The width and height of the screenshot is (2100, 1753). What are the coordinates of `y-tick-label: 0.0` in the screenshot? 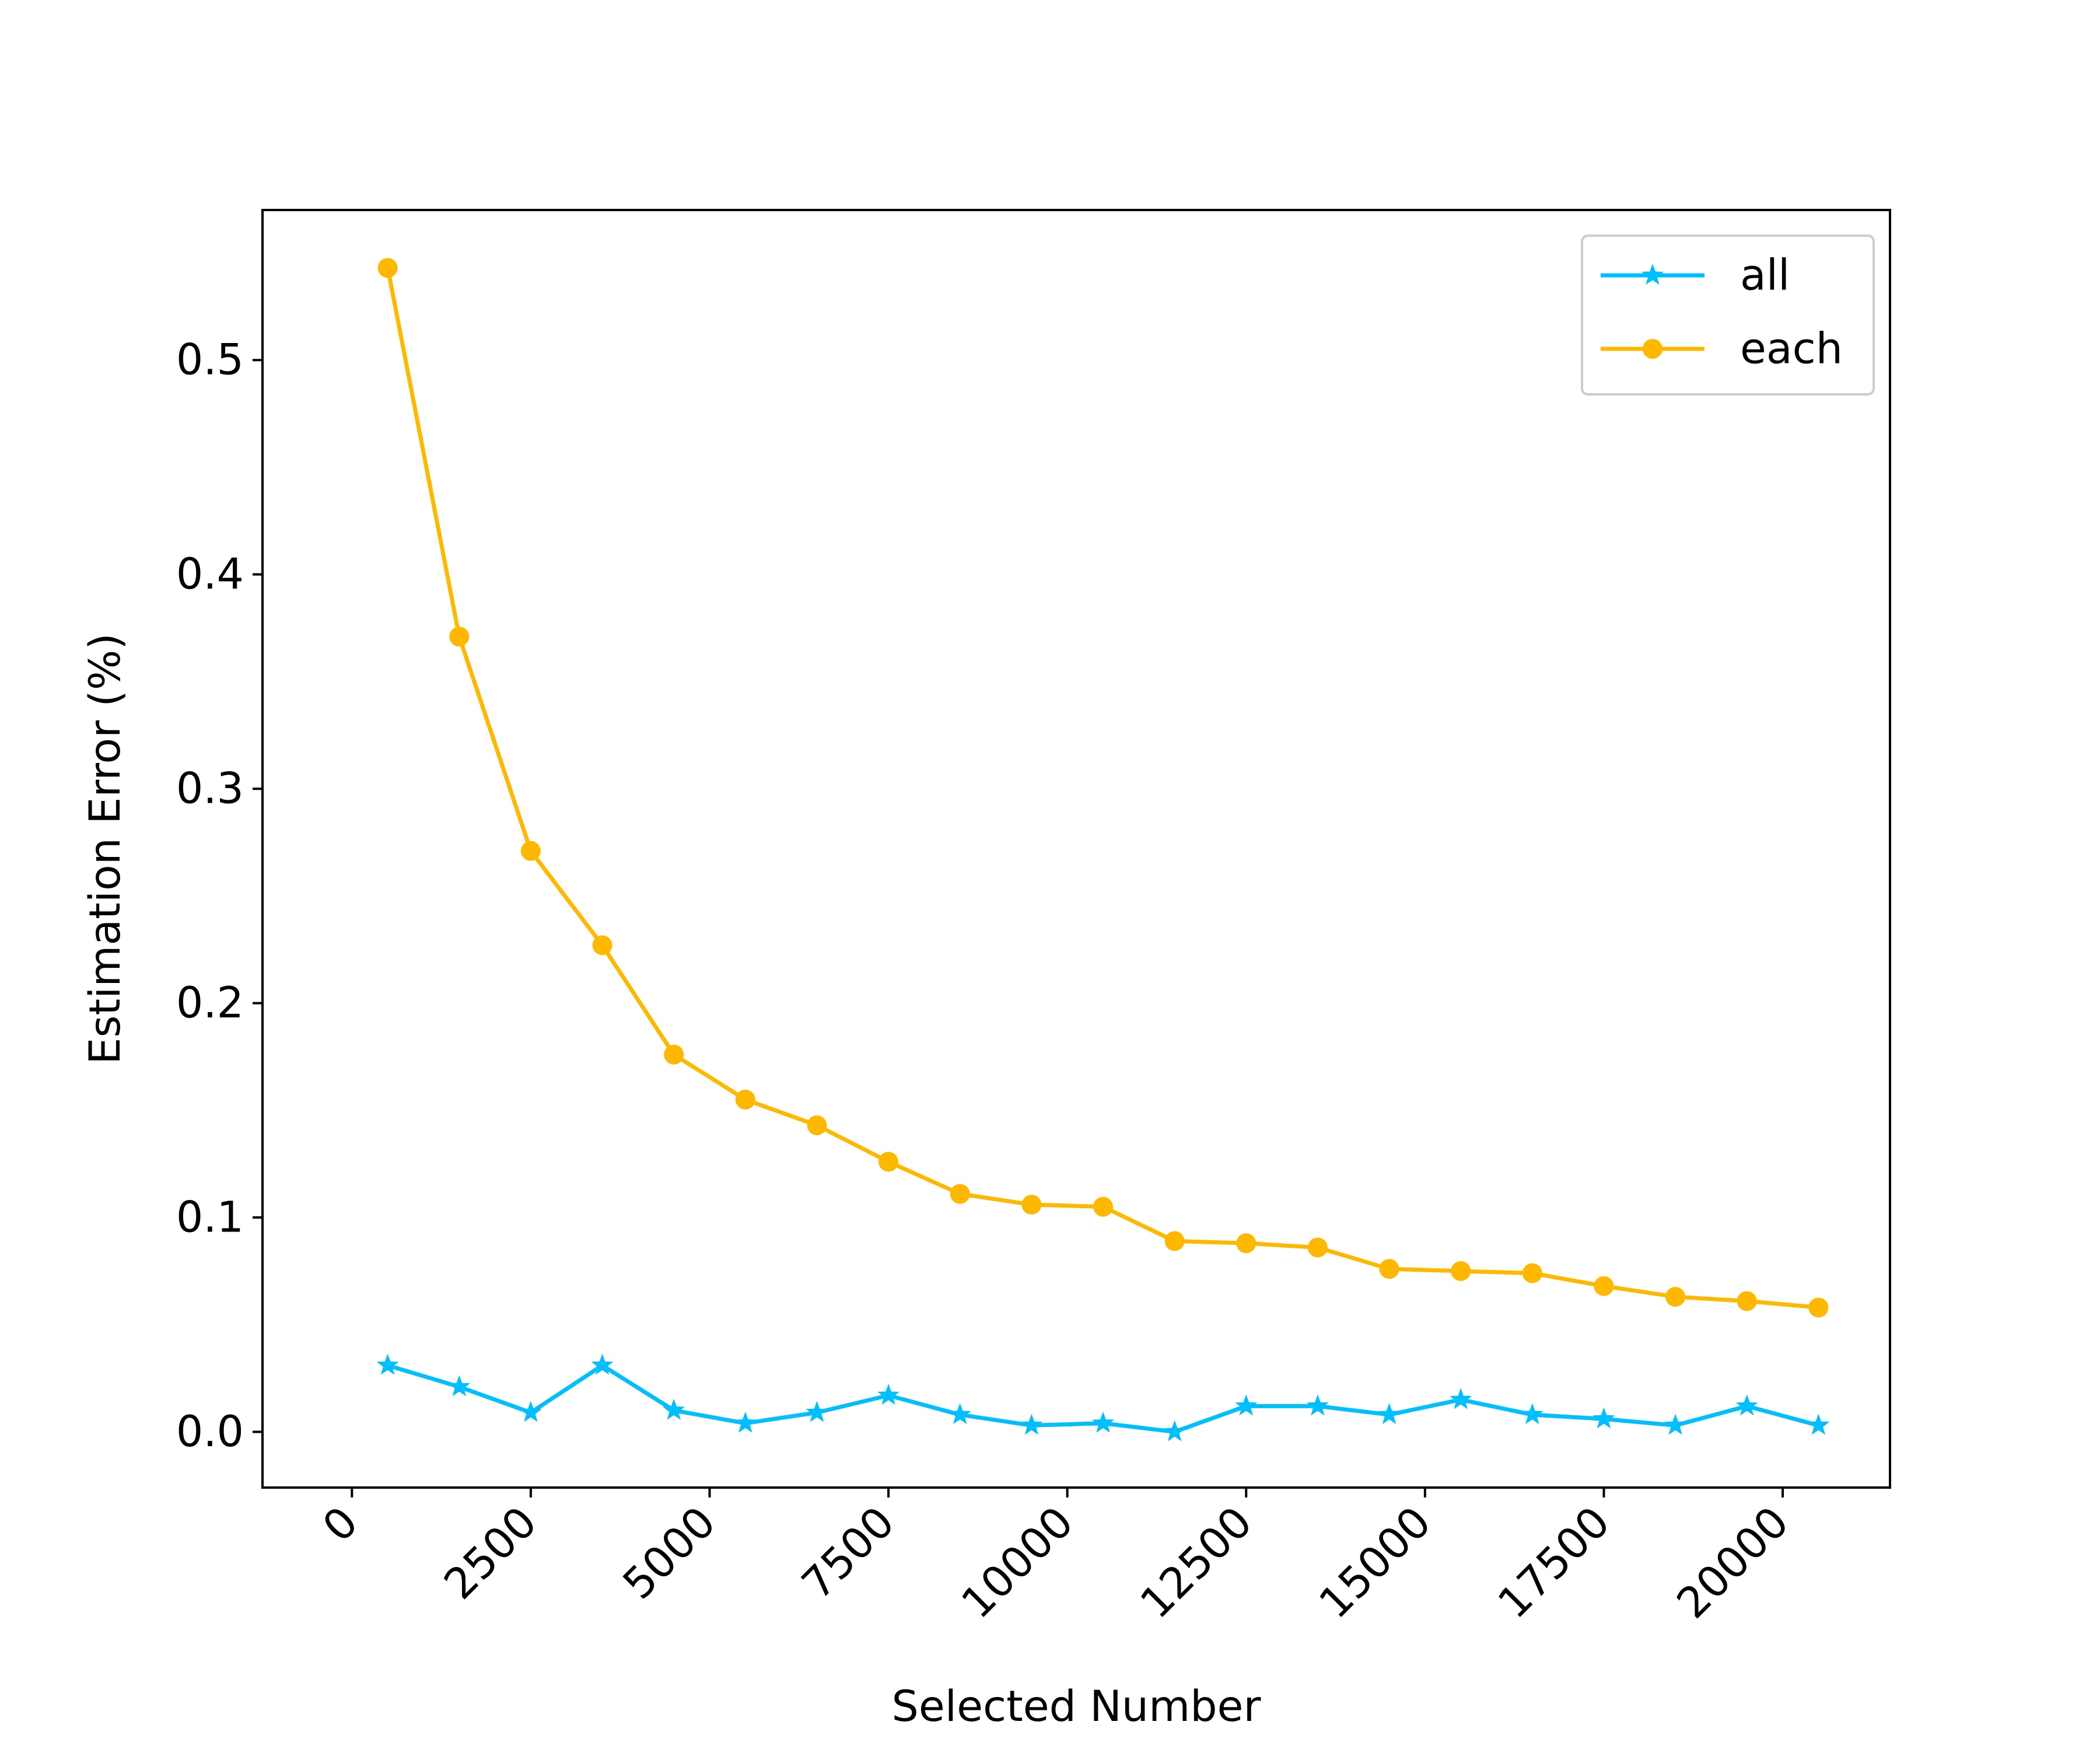 It's located at (210, 1432).